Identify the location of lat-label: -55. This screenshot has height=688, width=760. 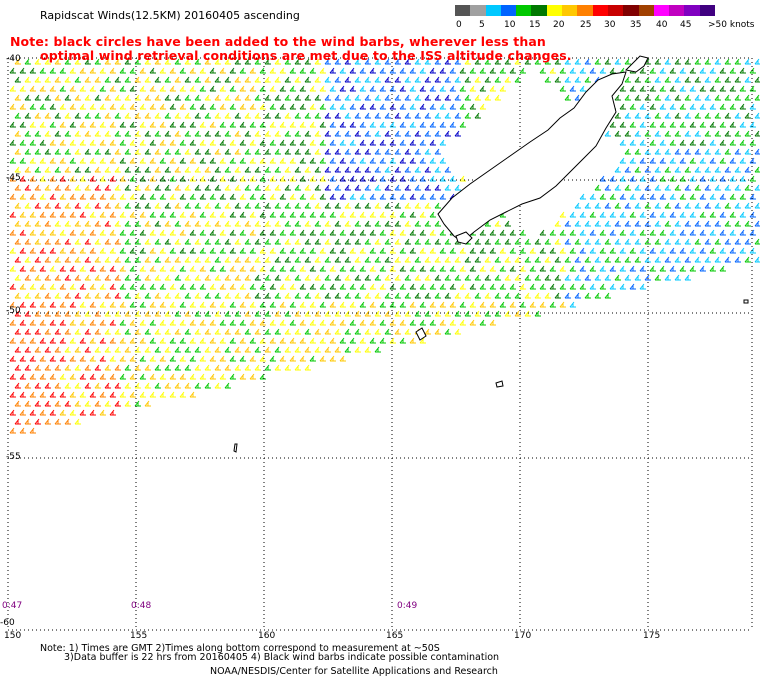
(13, 457).